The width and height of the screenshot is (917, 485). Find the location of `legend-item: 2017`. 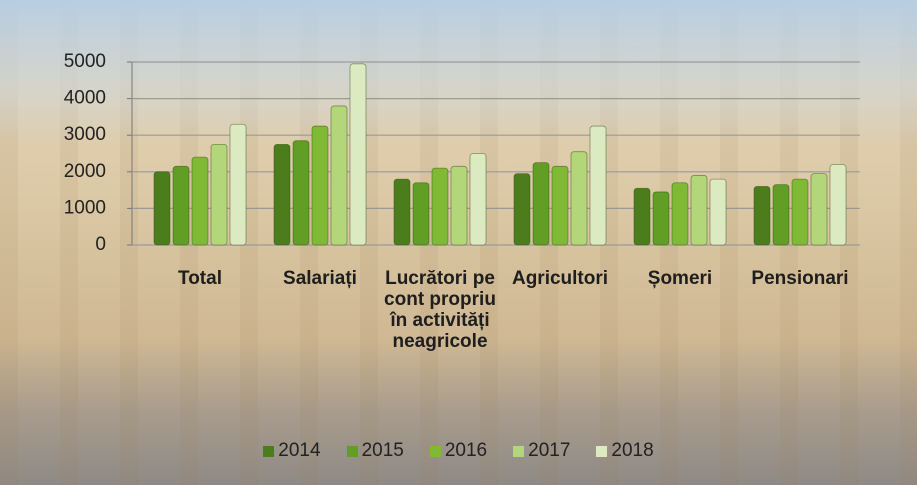

legend-item: 2017 is located at coordinates (541, 451).